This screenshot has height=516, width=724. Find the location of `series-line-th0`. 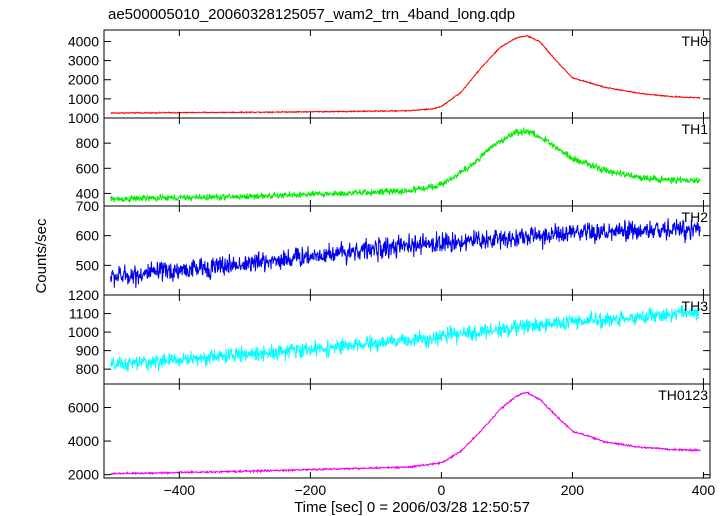

series-line-th0 is located at coordinates (405, 74).